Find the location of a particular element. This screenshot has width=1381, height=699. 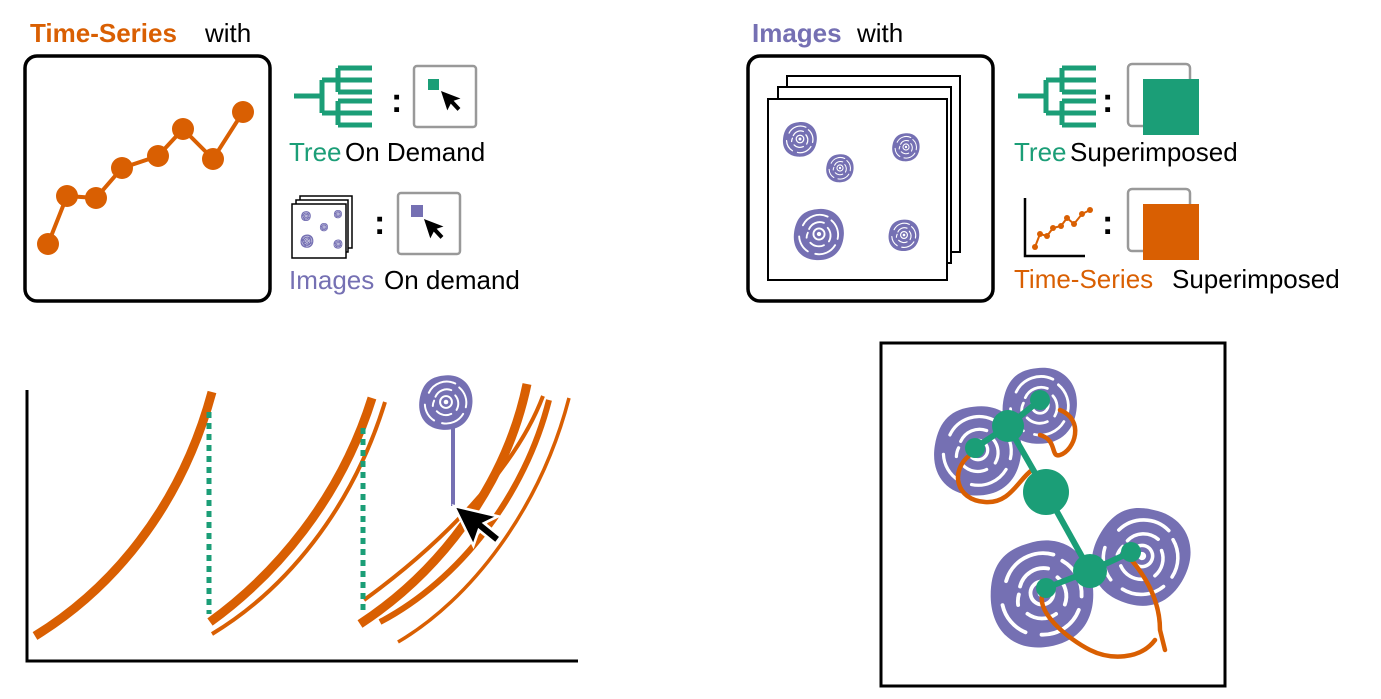

time-series-plot is located at coordinates (145, 178).